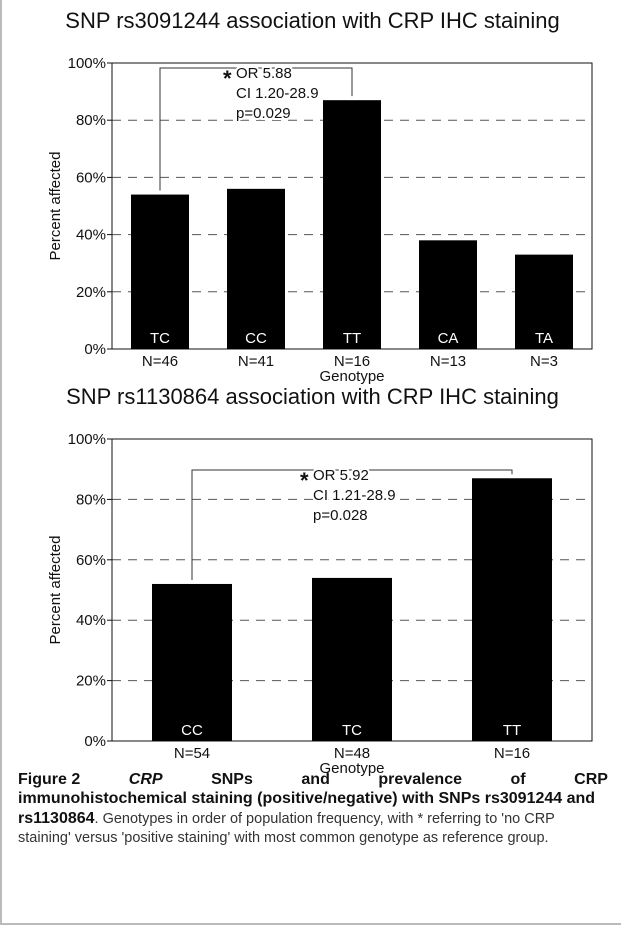 This screenshot has width=625, height=930. What do you see at coordinates (448, 361) in the screenshot?
I see `n-label: N=13` at bounding box center [448, 361].